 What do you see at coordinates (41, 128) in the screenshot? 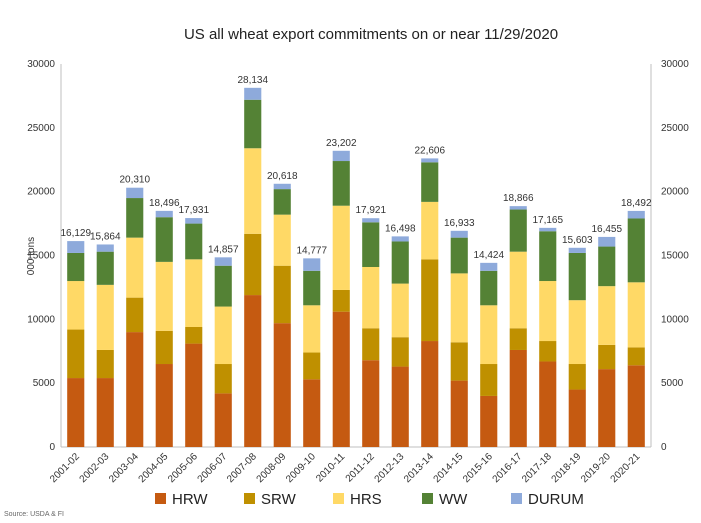
I see `y-tick-label-left: 25000` at bounding box center [41, 128].